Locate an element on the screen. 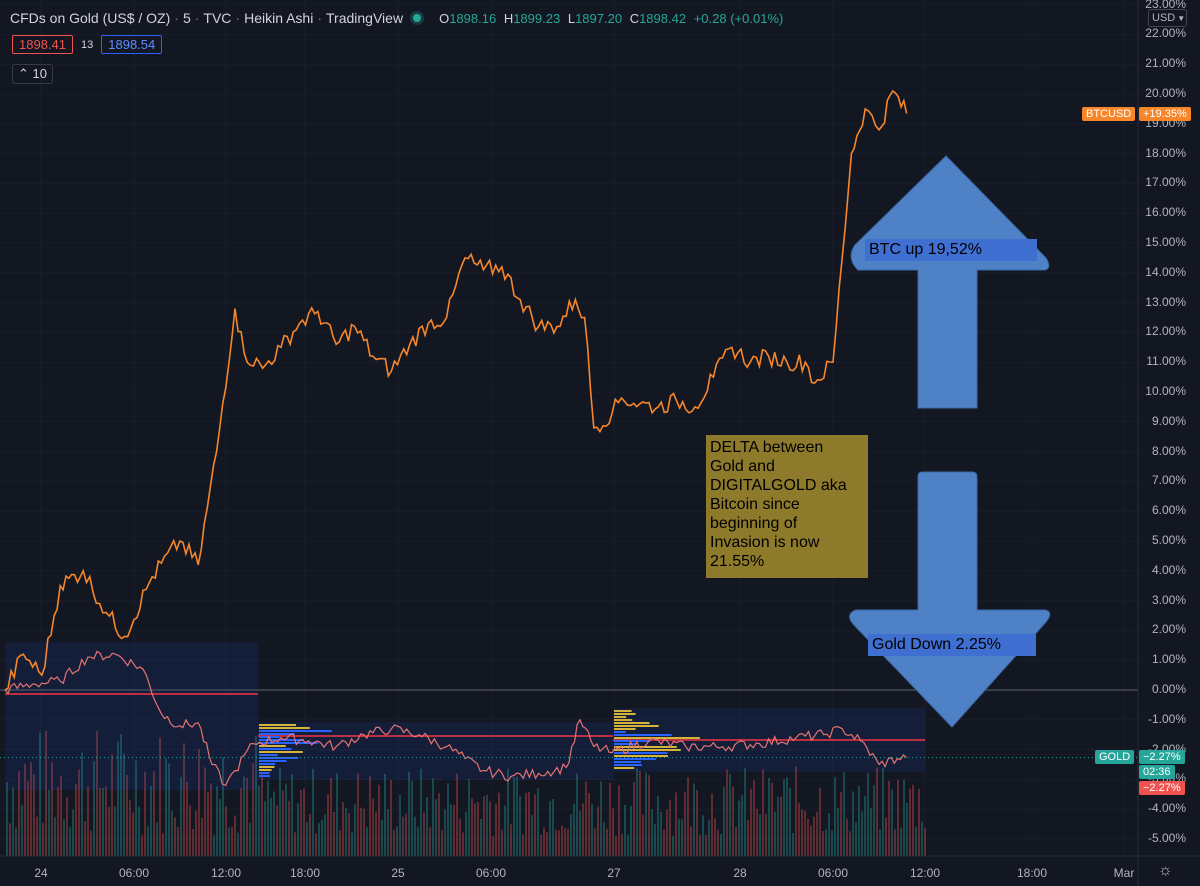 The image size is (1200, 886). btc-up-label: BTC up 19,52% is located at coordinates (951, 250).